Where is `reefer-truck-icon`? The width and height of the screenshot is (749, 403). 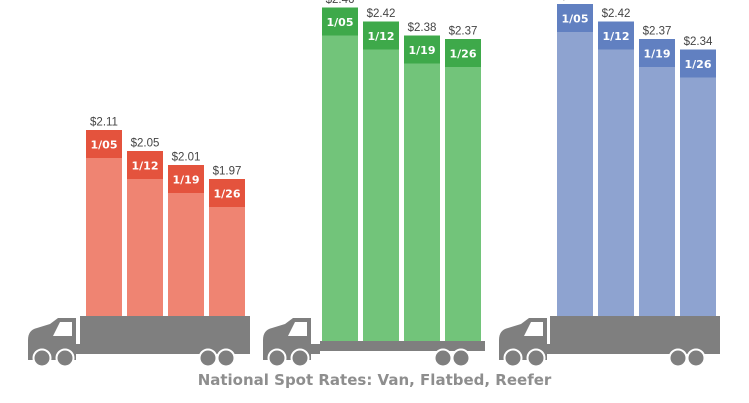 reefer-truck-icon is located at coordinates (609, 342).